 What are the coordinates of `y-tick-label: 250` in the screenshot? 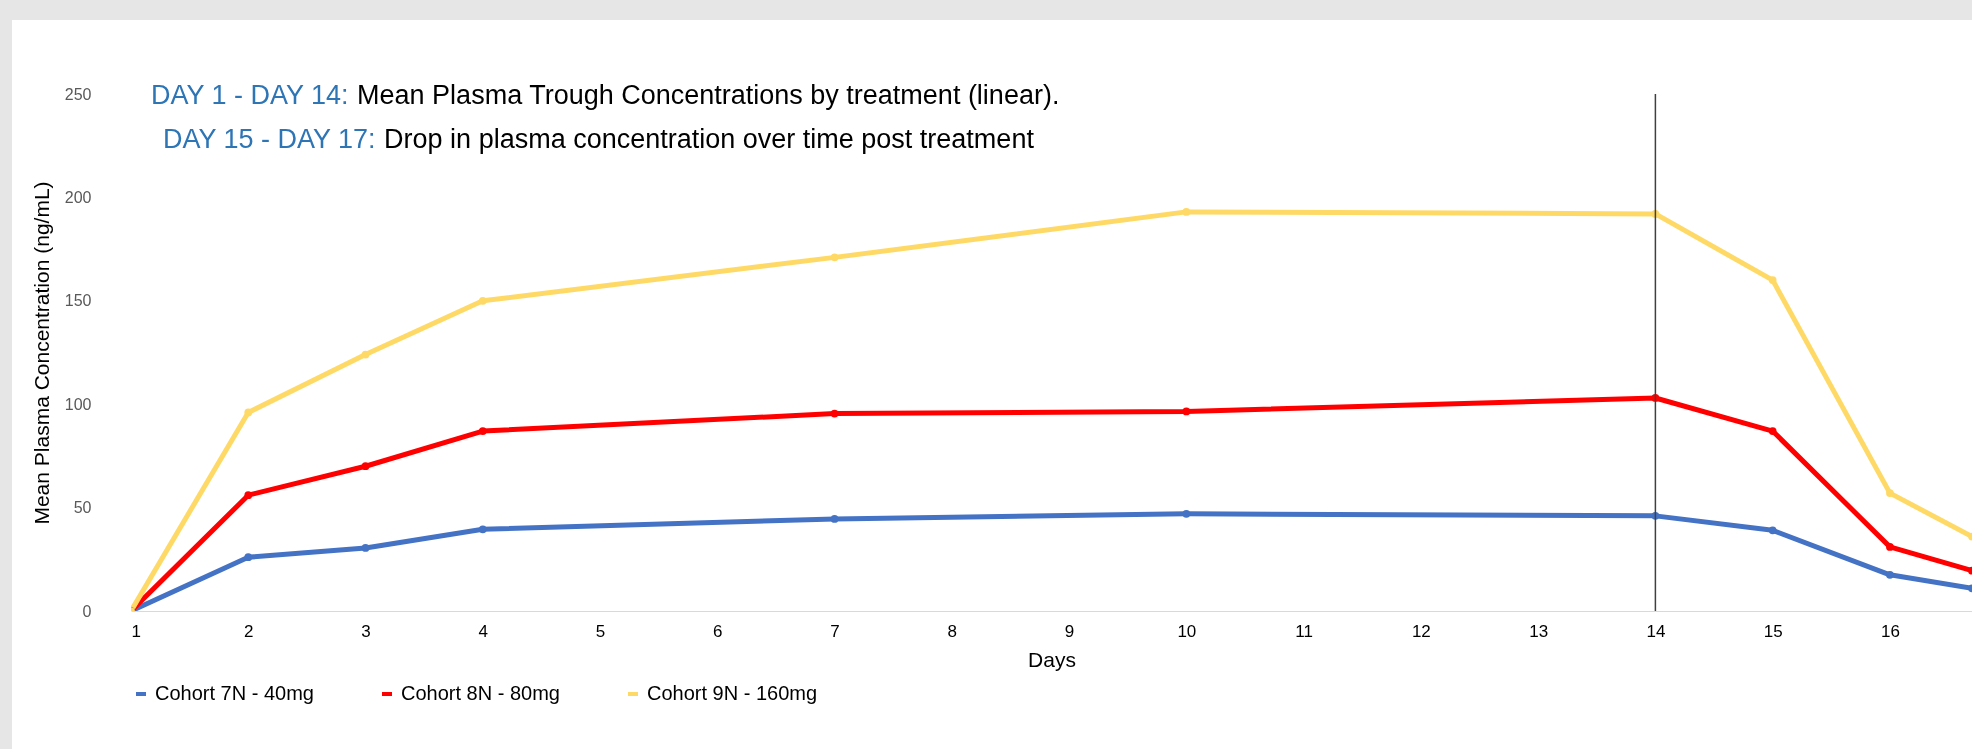 It's located at (78, 94).